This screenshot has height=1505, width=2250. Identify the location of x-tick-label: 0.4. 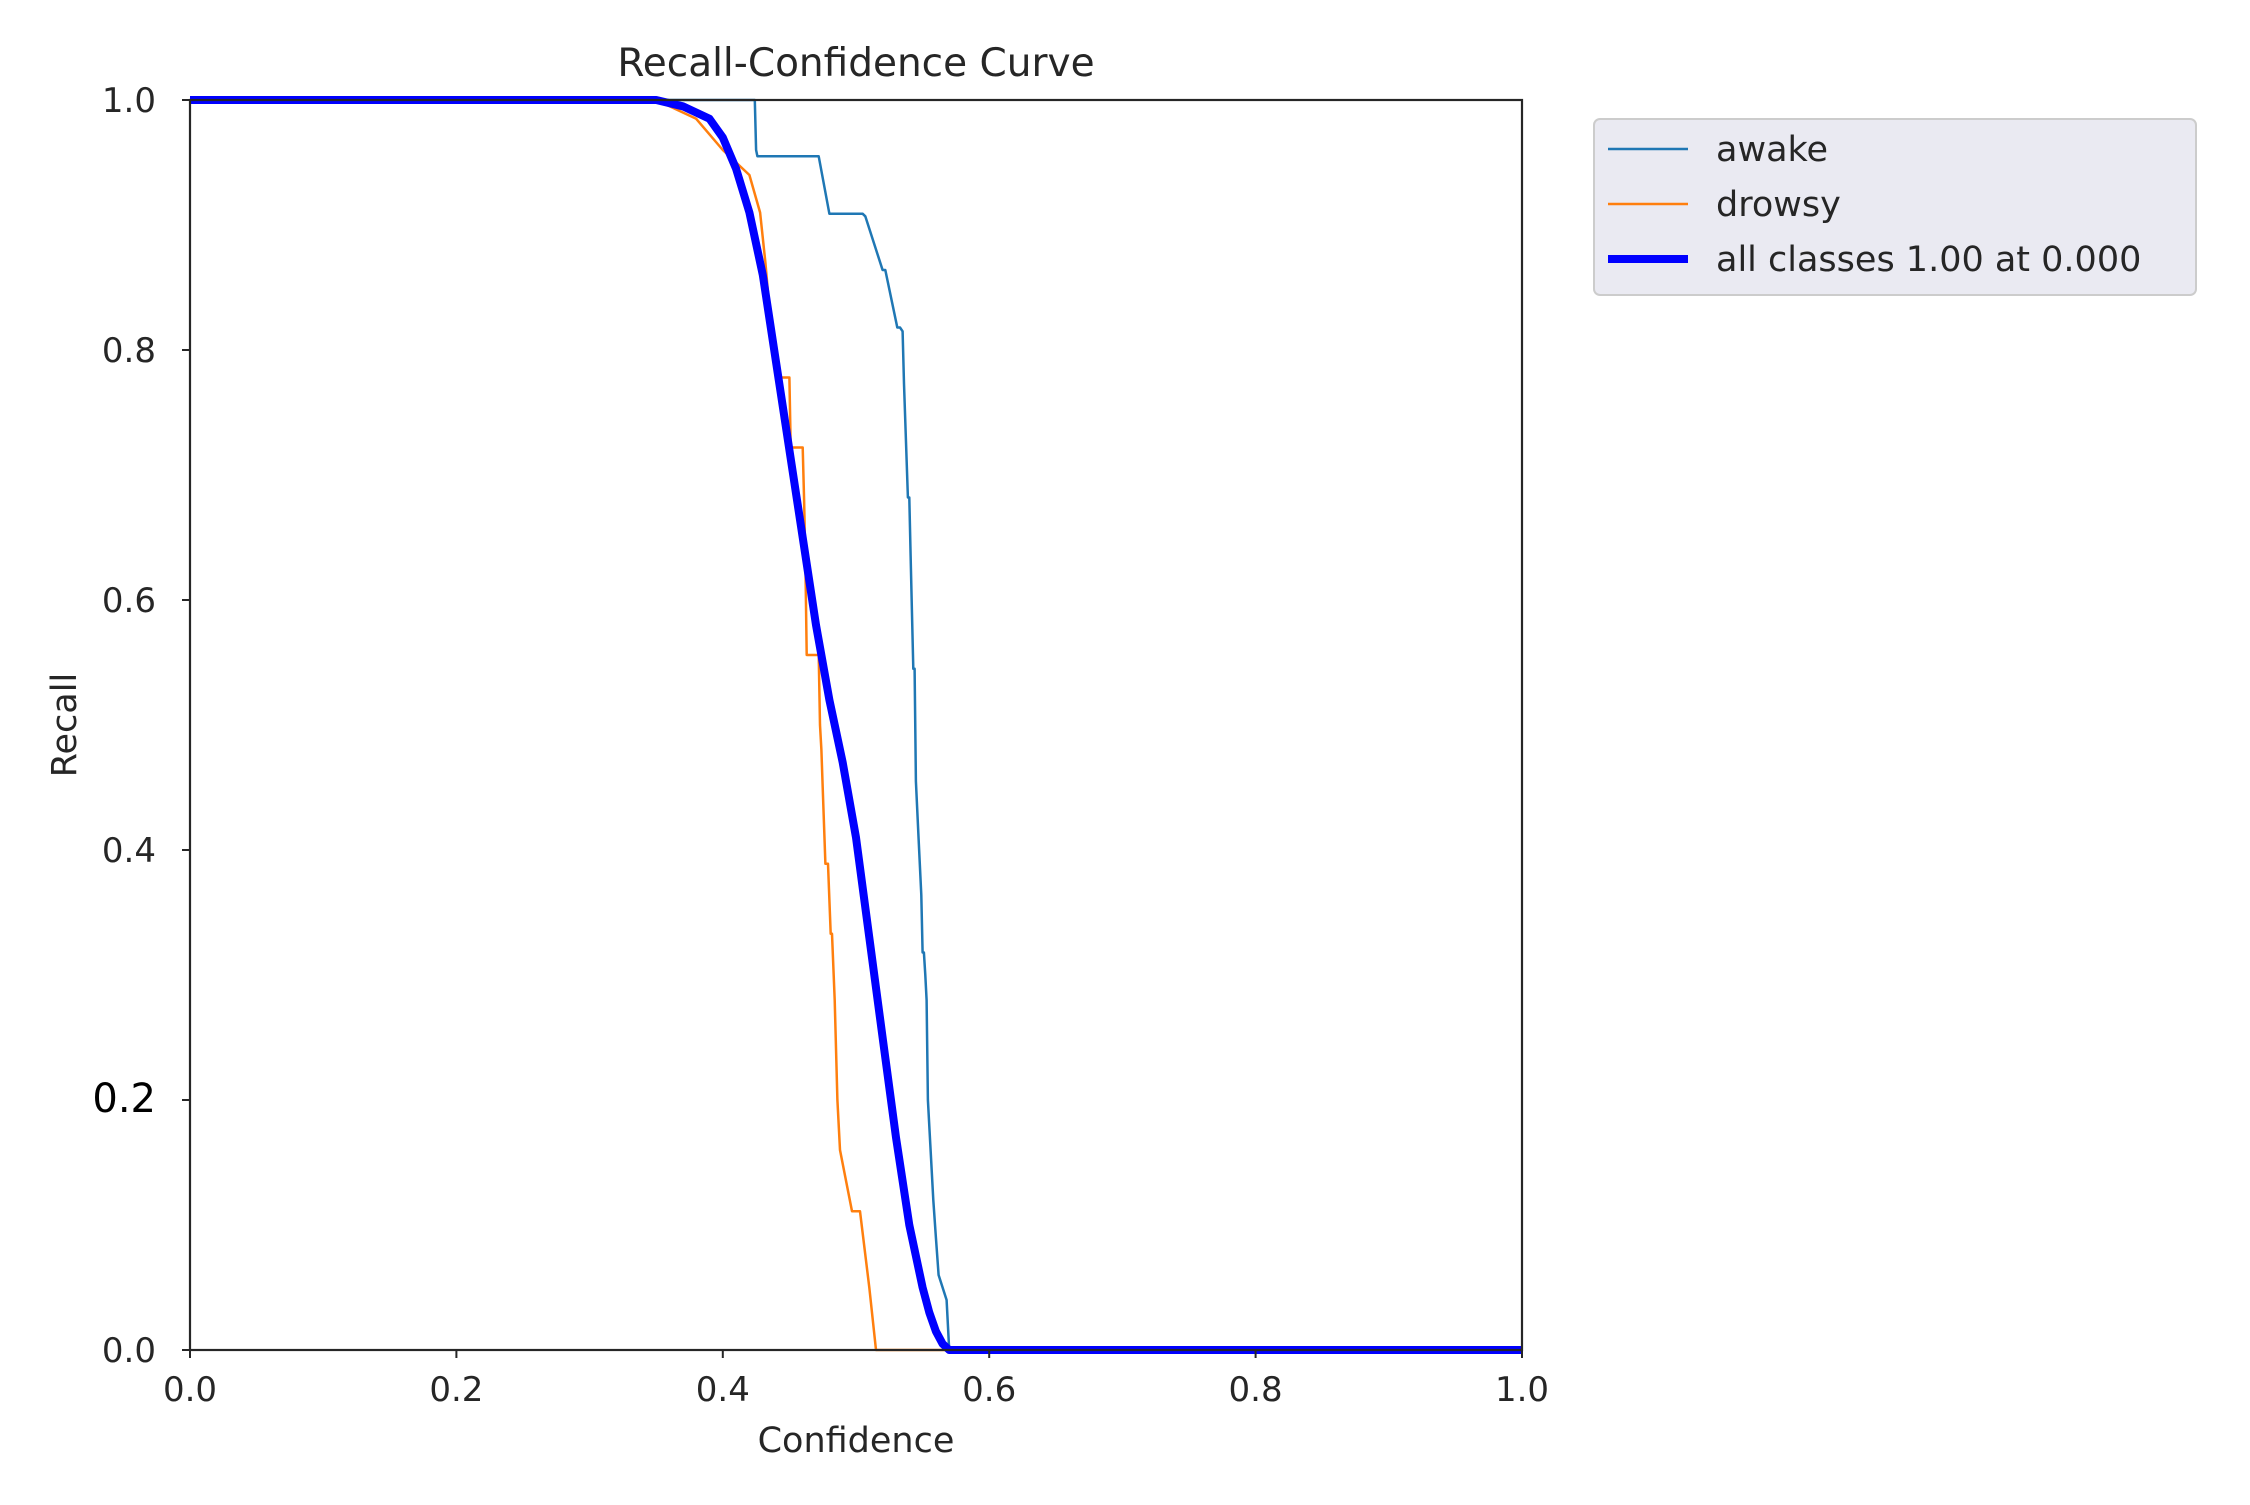
(723, 1390).